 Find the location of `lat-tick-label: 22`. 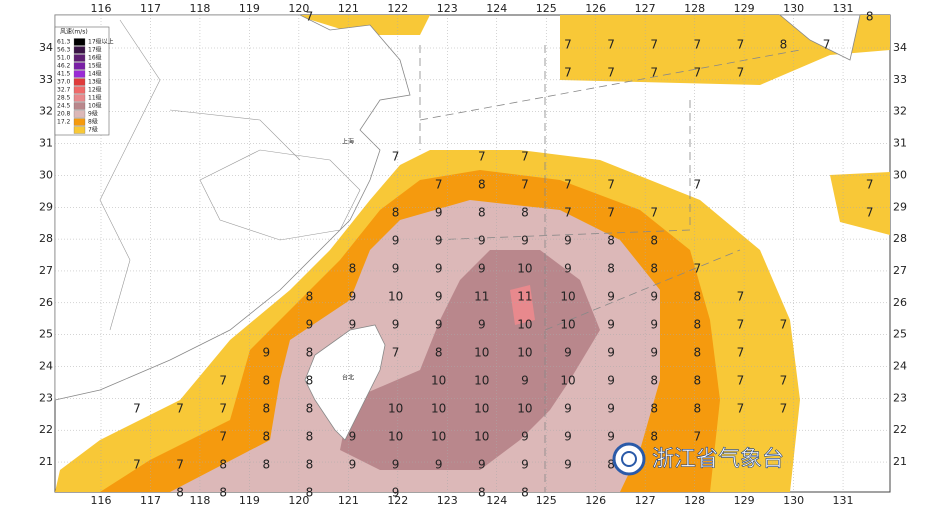

lat-tick-label: 22 is located at coordinates (900, 429).